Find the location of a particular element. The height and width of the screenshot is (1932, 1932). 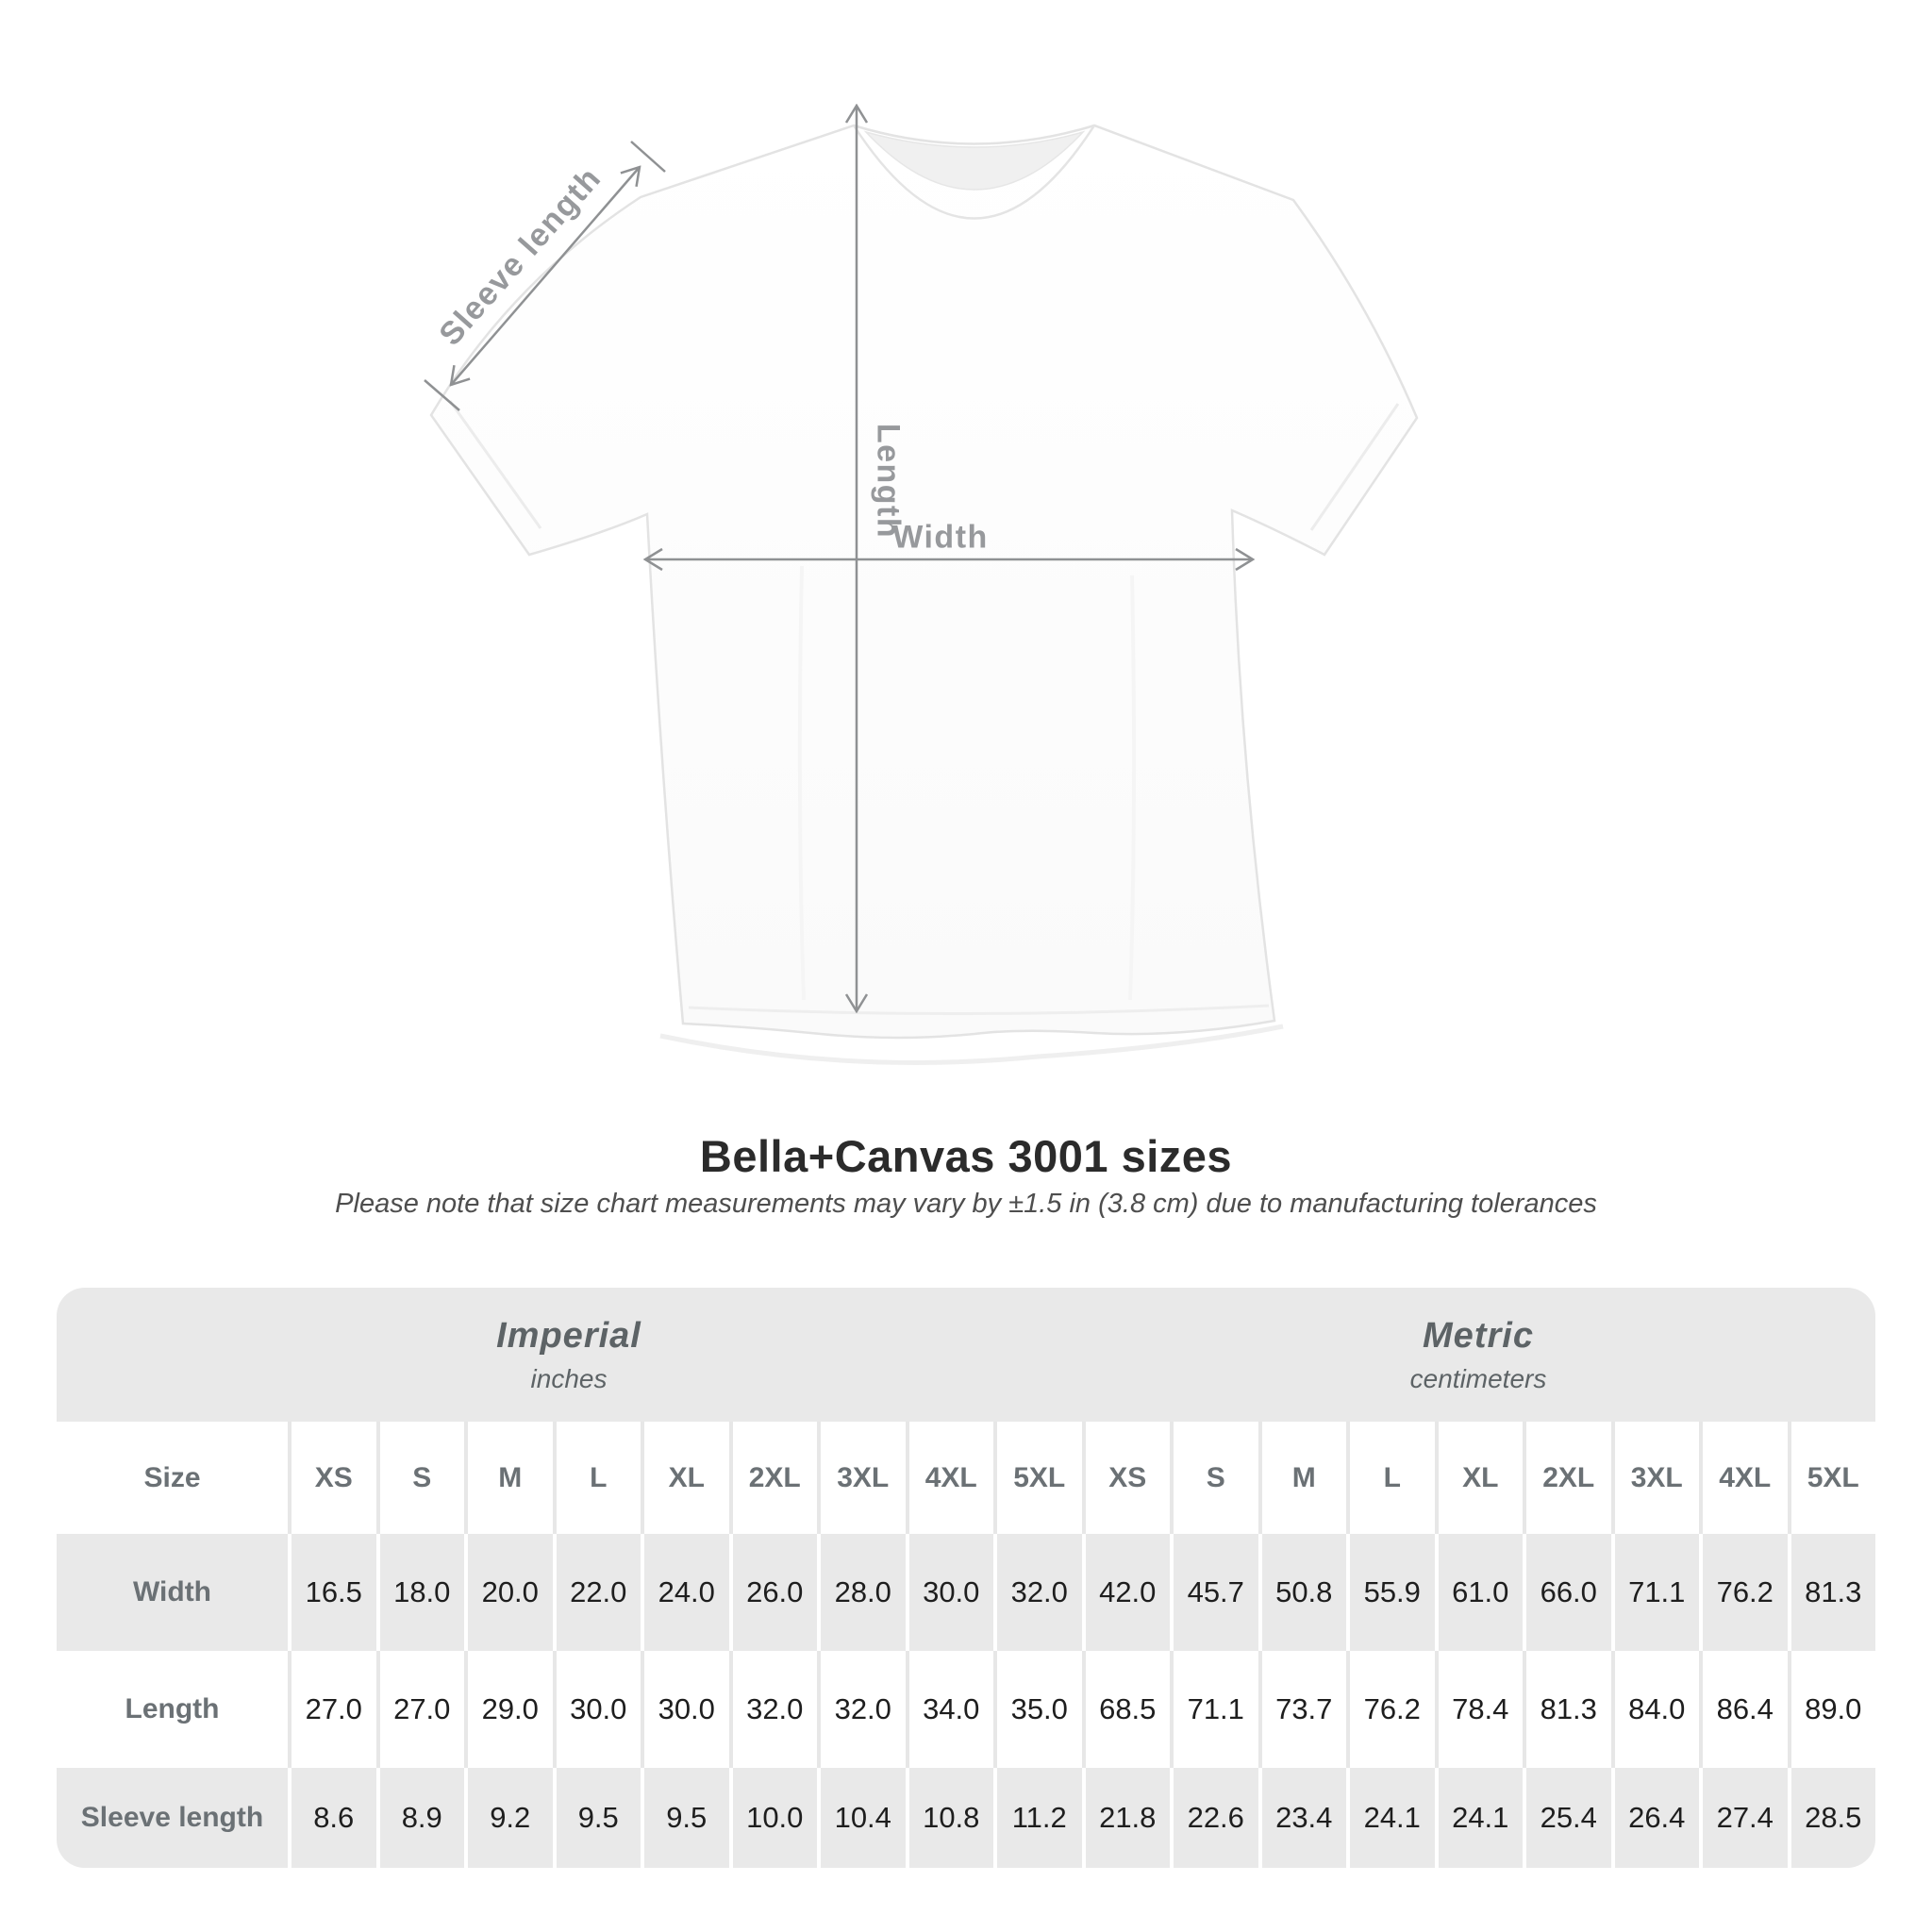

imperial-size-header-5xl: 5XL is located at coordinates (1037, 1478).